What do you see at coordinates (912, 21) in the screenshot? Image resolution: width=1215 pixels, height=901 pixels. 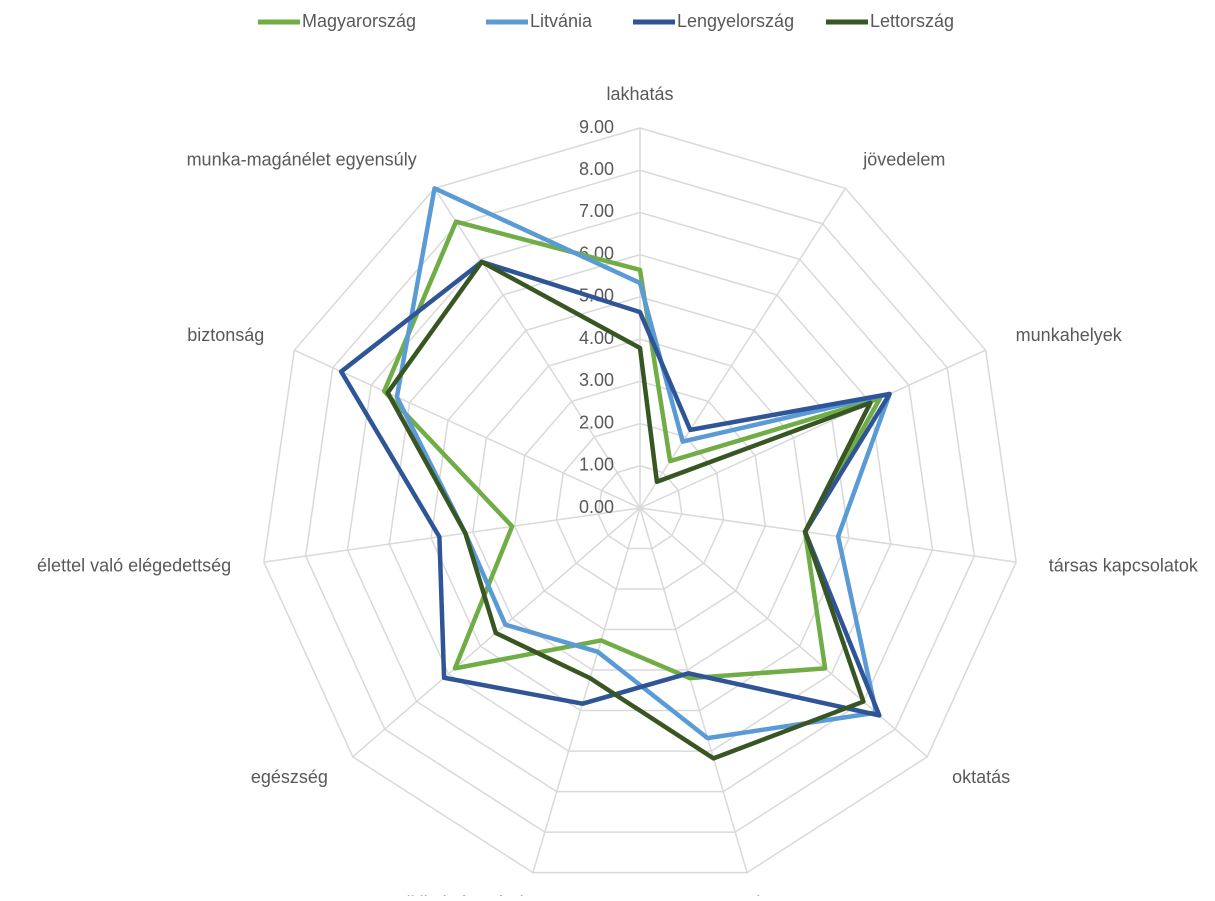 I see `legend-label: Lettország` at bounding box center [912, 21].